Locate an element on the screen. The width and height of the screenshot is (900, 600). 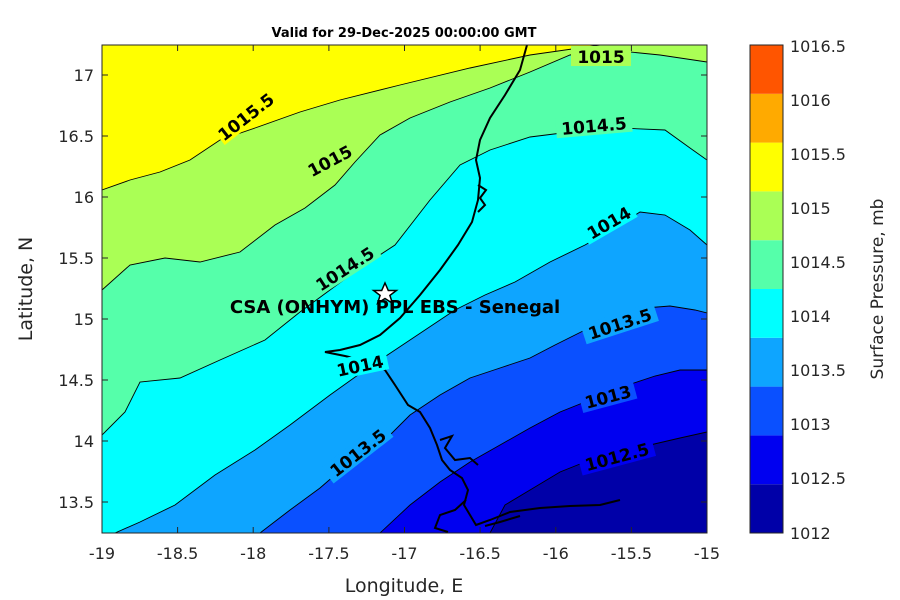
y-tick-label: 14.5 is located at coordinates (76, 380).